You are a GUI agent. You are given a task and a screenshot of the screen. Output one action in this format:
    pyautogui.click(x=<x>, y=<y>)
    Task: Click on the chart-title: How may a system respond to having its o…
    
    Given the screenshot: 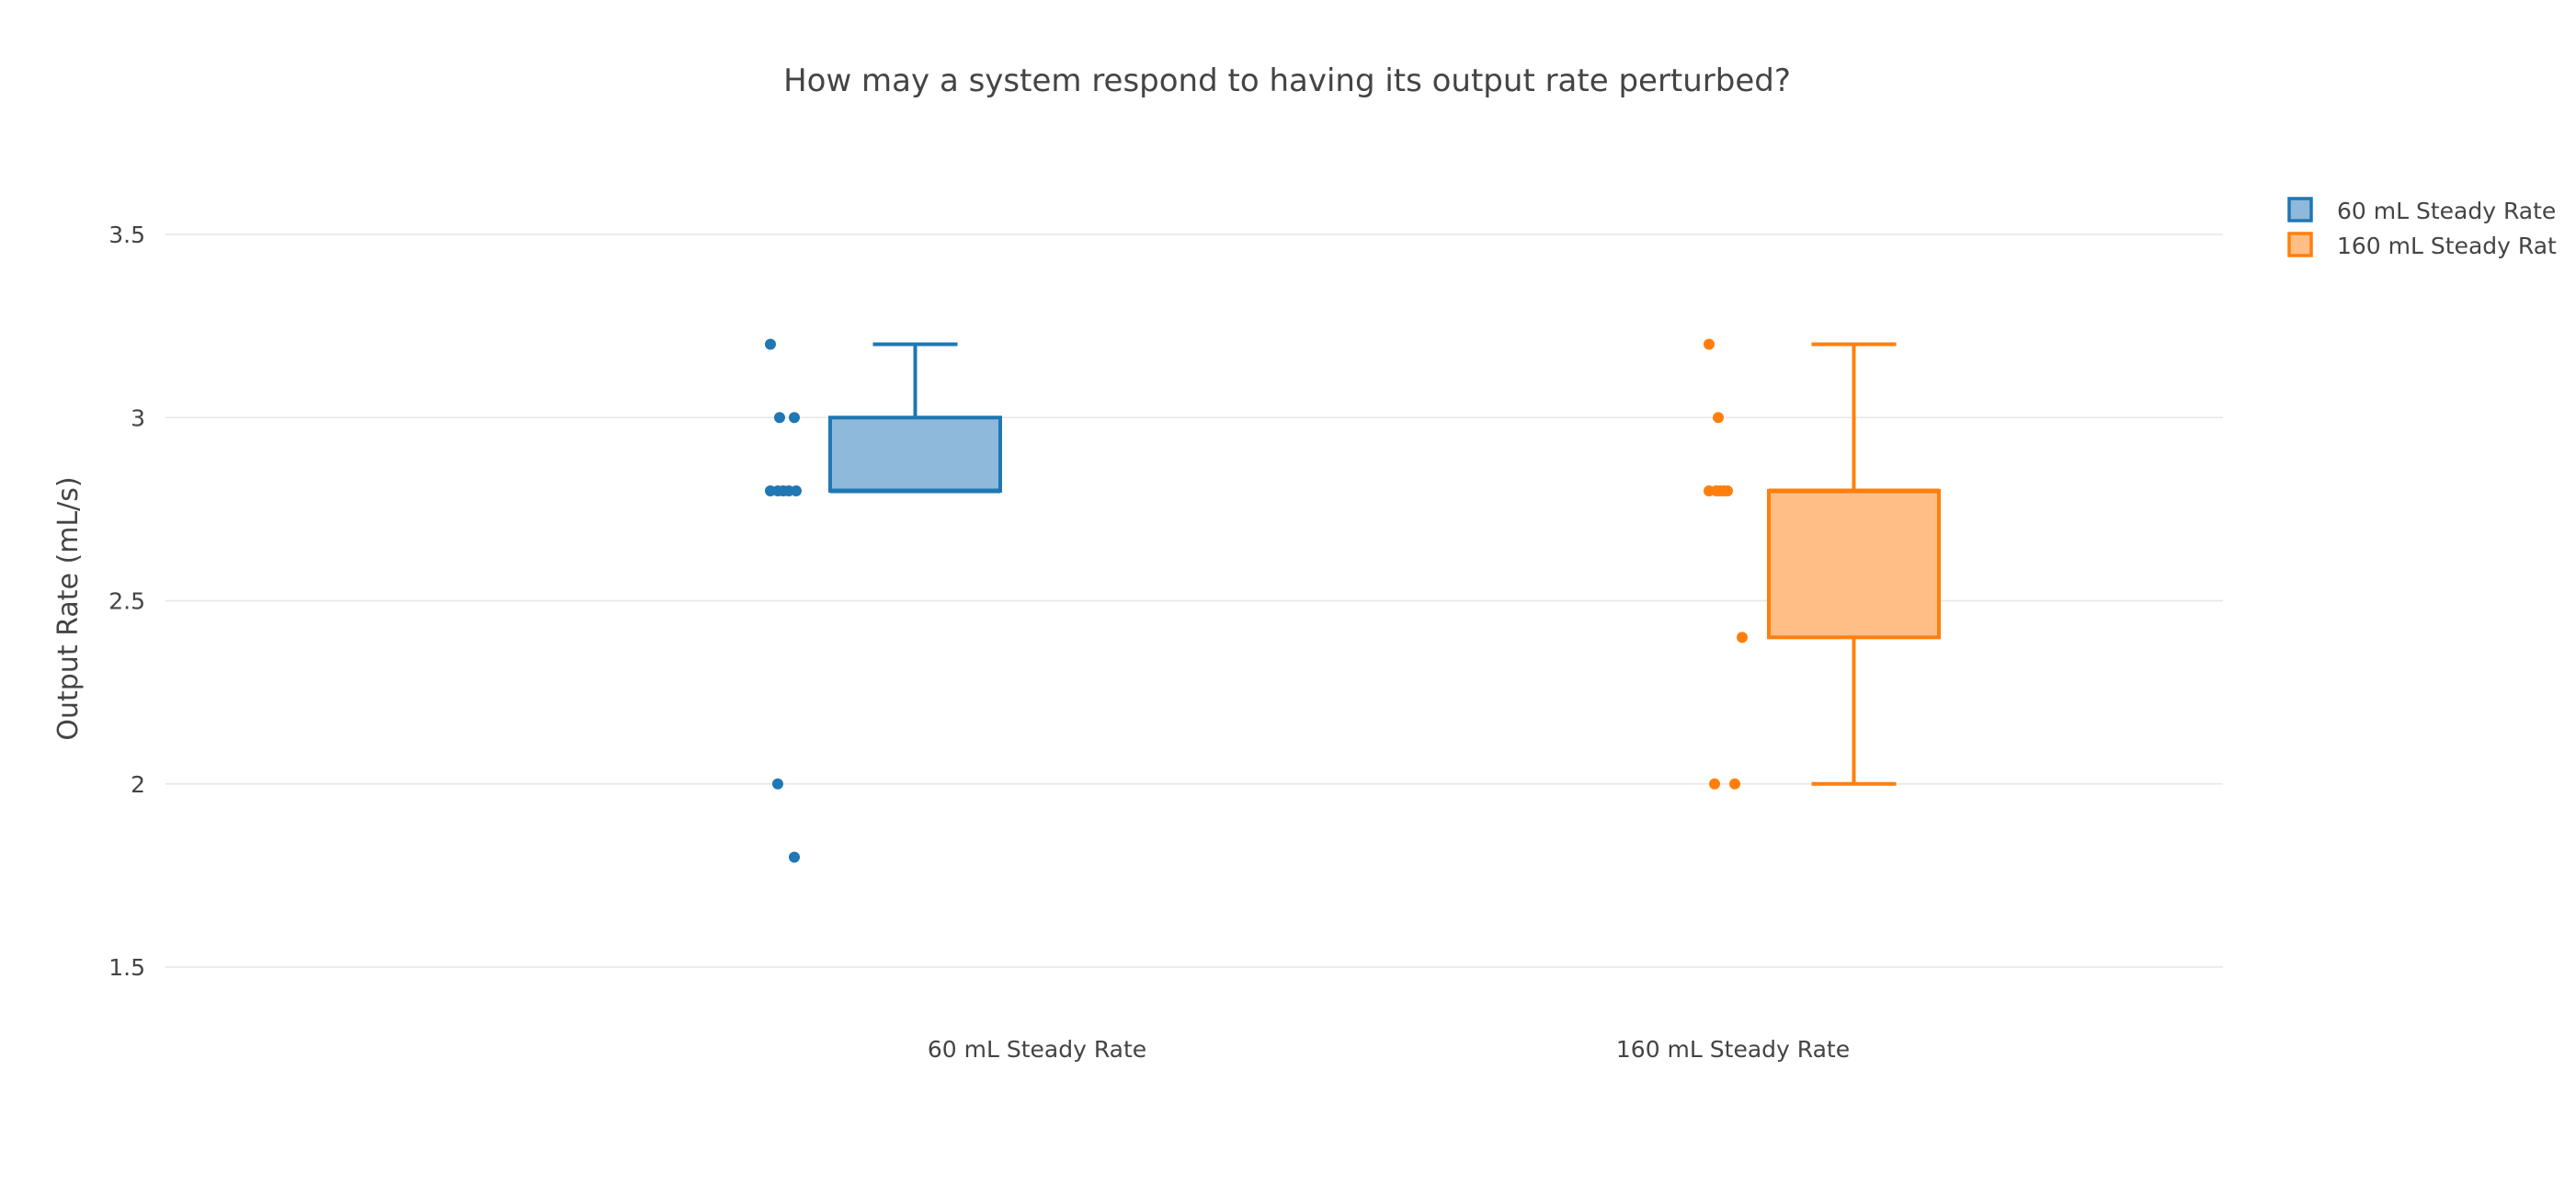 What is the action you would take?
    pyautogui.click(x=1287, y=81)
    